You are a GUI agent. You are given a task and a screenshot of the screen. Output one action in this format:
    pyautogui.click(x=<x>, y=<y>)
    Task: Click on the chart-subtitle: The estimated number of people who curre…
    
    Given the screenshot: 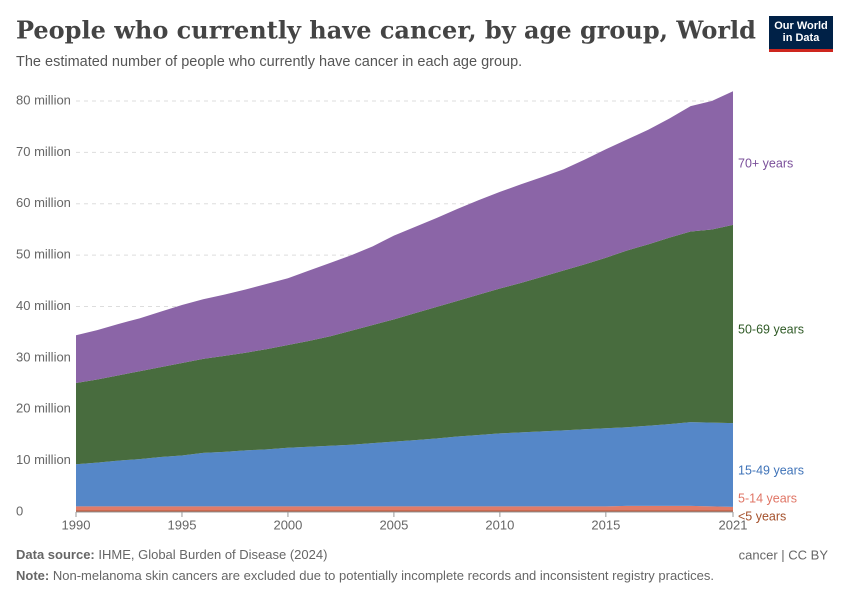 What is the action you would take?
    pyautogui.click(x=269, y=62)
    